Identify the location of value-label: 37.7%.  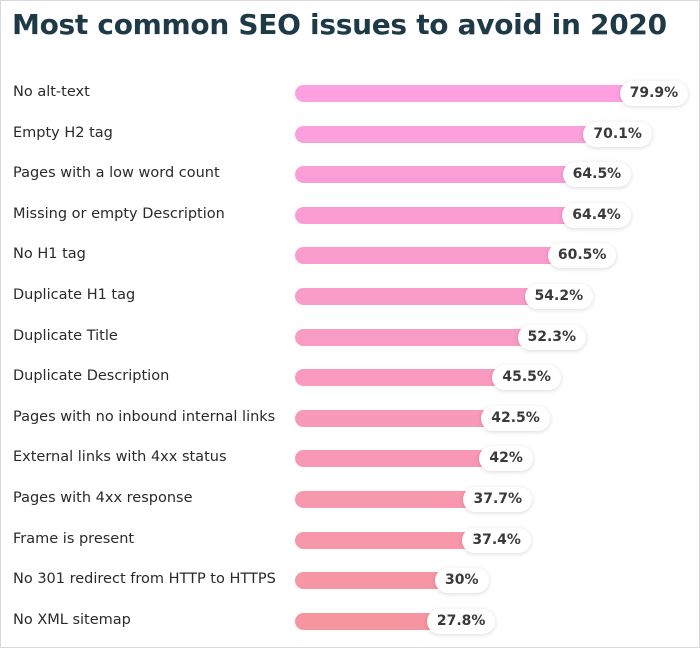
(498, 499).